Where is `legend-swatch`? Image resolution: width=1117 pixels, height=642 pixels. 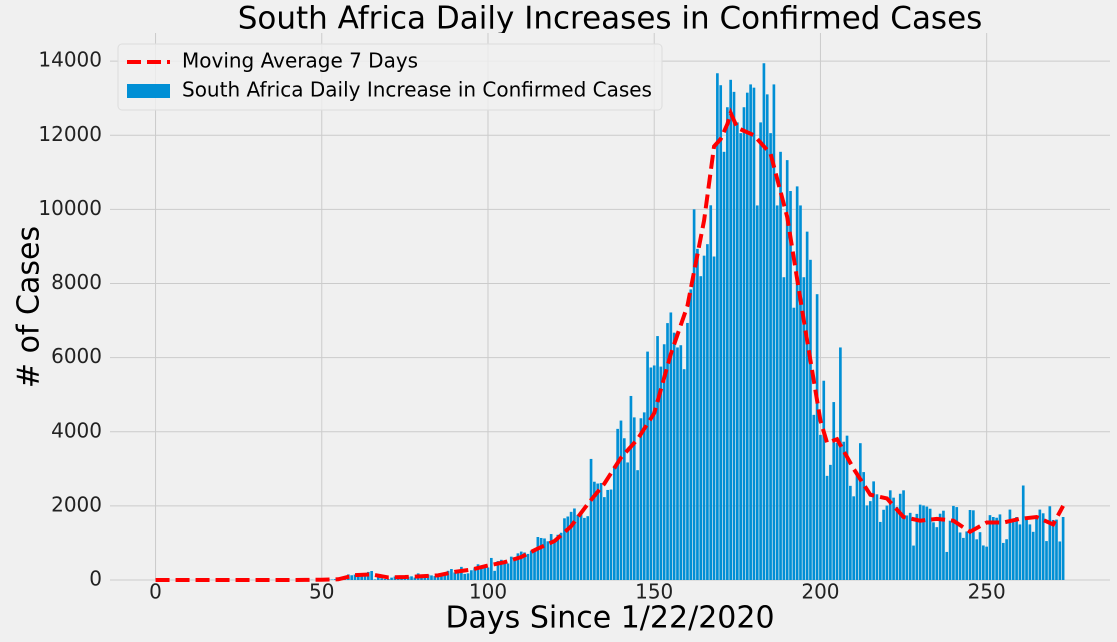
legend-swatch is located at coordinates (148, 91).